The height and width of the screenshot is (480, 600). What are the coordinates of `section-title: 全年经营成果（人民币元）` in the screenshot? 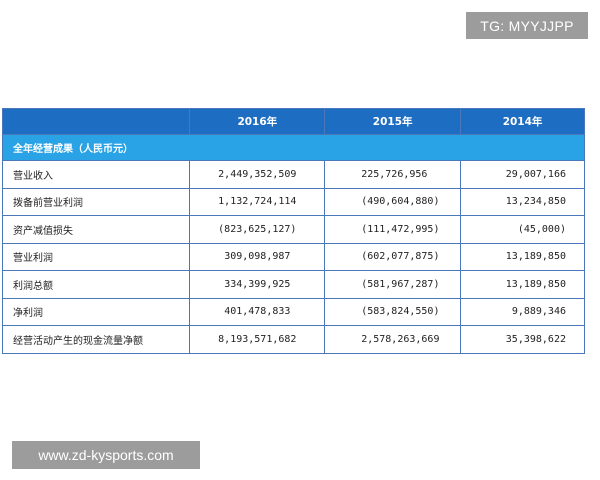 It's located at (293, 147).